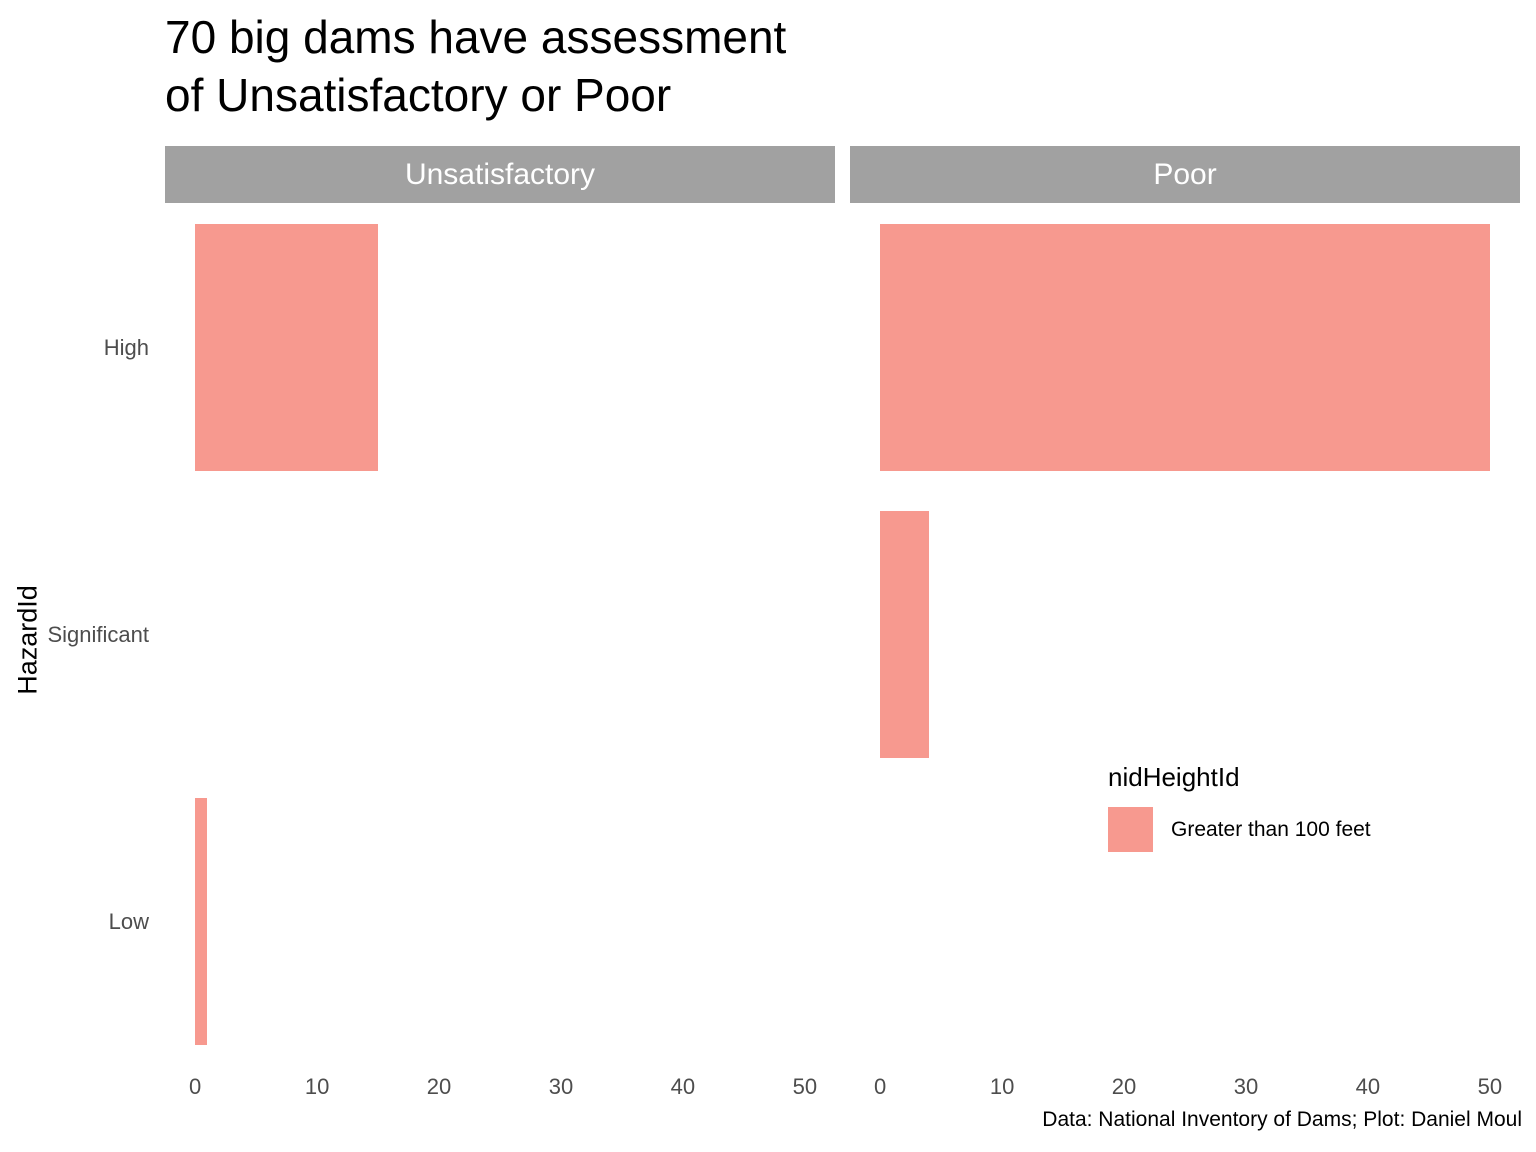 The image size is (1536, 1152). I want to click on chart-title-line-1: 70 big dams have assessment, so click(476, 37).